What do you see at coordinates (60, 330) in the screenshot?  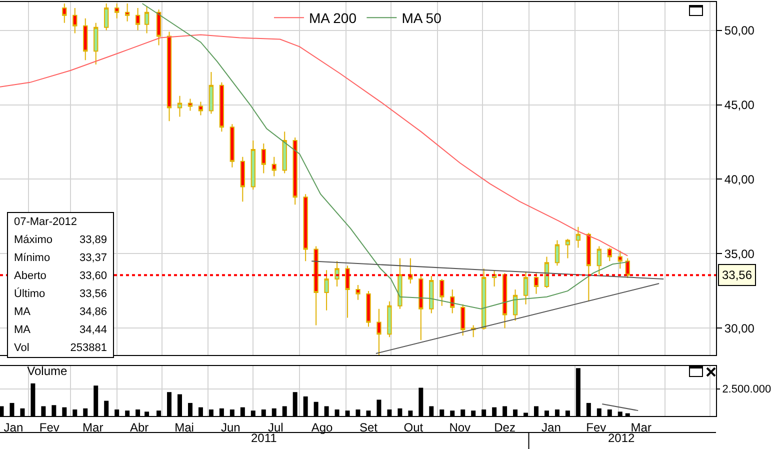 I see `text: MA 34,44` at bounding box center [60, 330].